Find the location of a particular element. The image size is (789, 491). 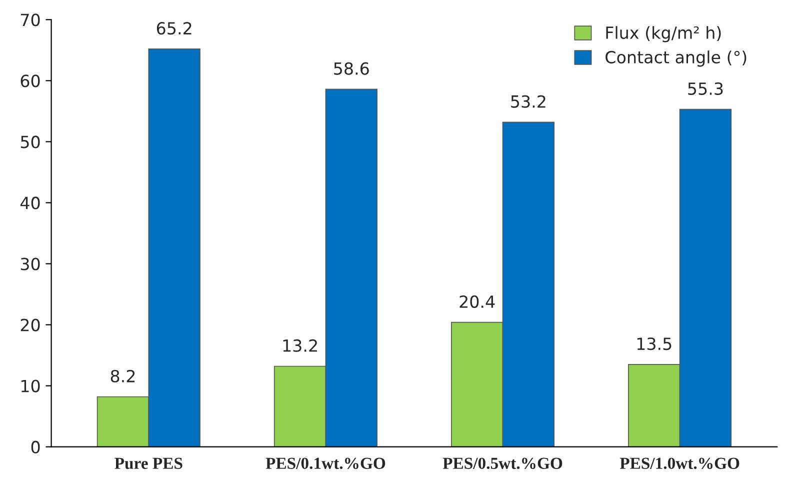

data-label: 53.2 is located at coordinates (528, 101).